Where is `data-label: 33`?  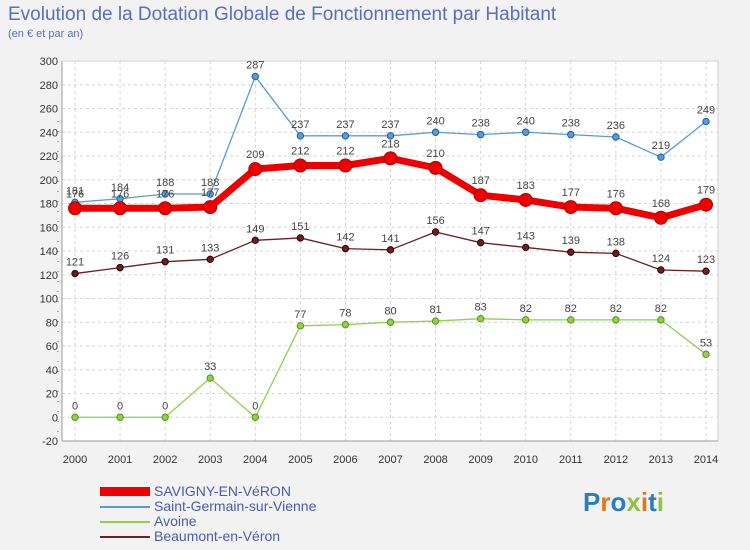 data-label: 33 is located at coordinates (210, 367).